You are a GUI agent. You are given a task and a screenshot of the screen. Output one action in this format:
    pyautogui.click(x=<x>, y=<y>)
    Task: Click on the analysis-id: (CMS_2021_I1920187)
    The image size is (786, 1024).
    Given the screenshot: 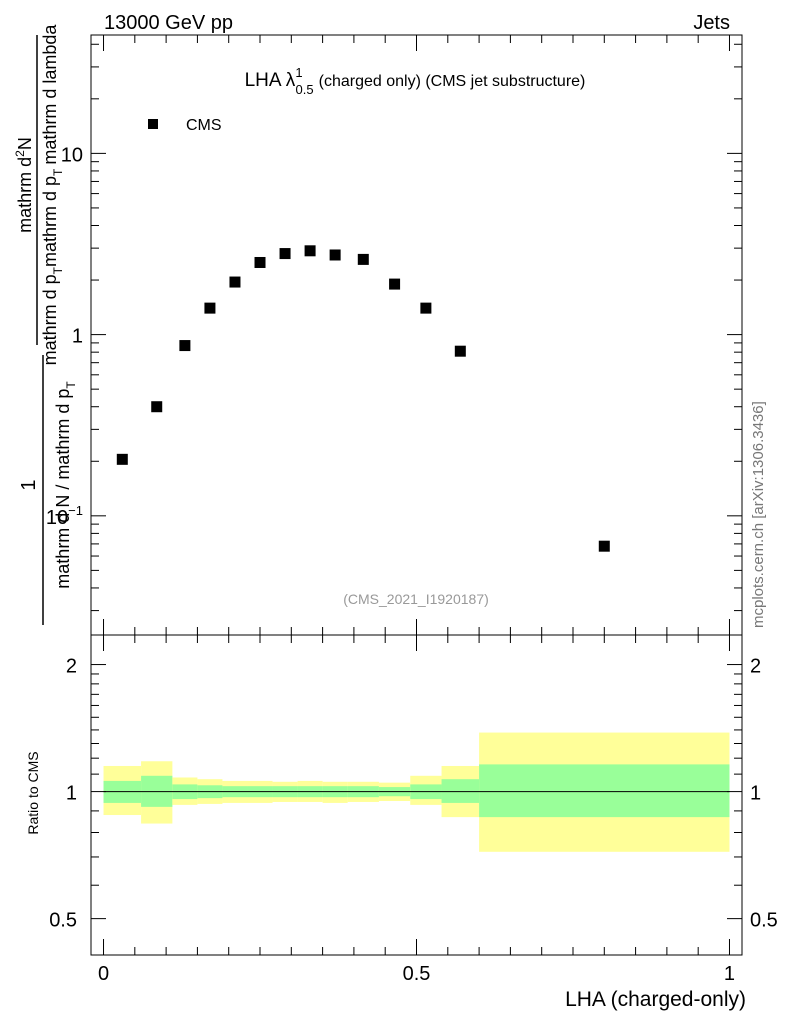 What is the action you would take?
    pyautogui.click(x=416, y=599)
    